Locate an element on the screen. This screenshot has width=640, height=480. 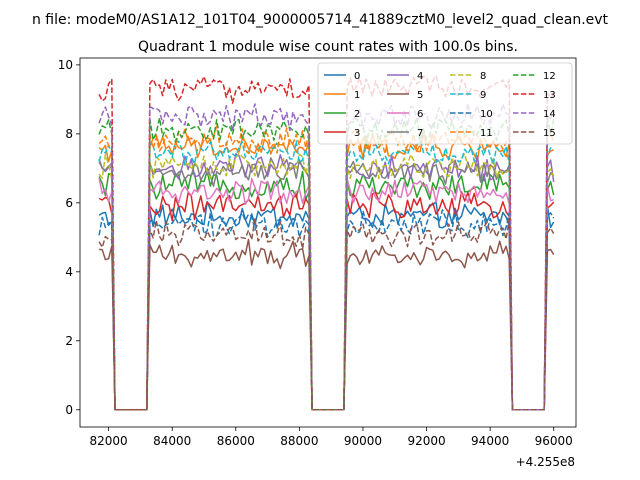
legend-label-12: 12 is located at coordinates (549, 76).